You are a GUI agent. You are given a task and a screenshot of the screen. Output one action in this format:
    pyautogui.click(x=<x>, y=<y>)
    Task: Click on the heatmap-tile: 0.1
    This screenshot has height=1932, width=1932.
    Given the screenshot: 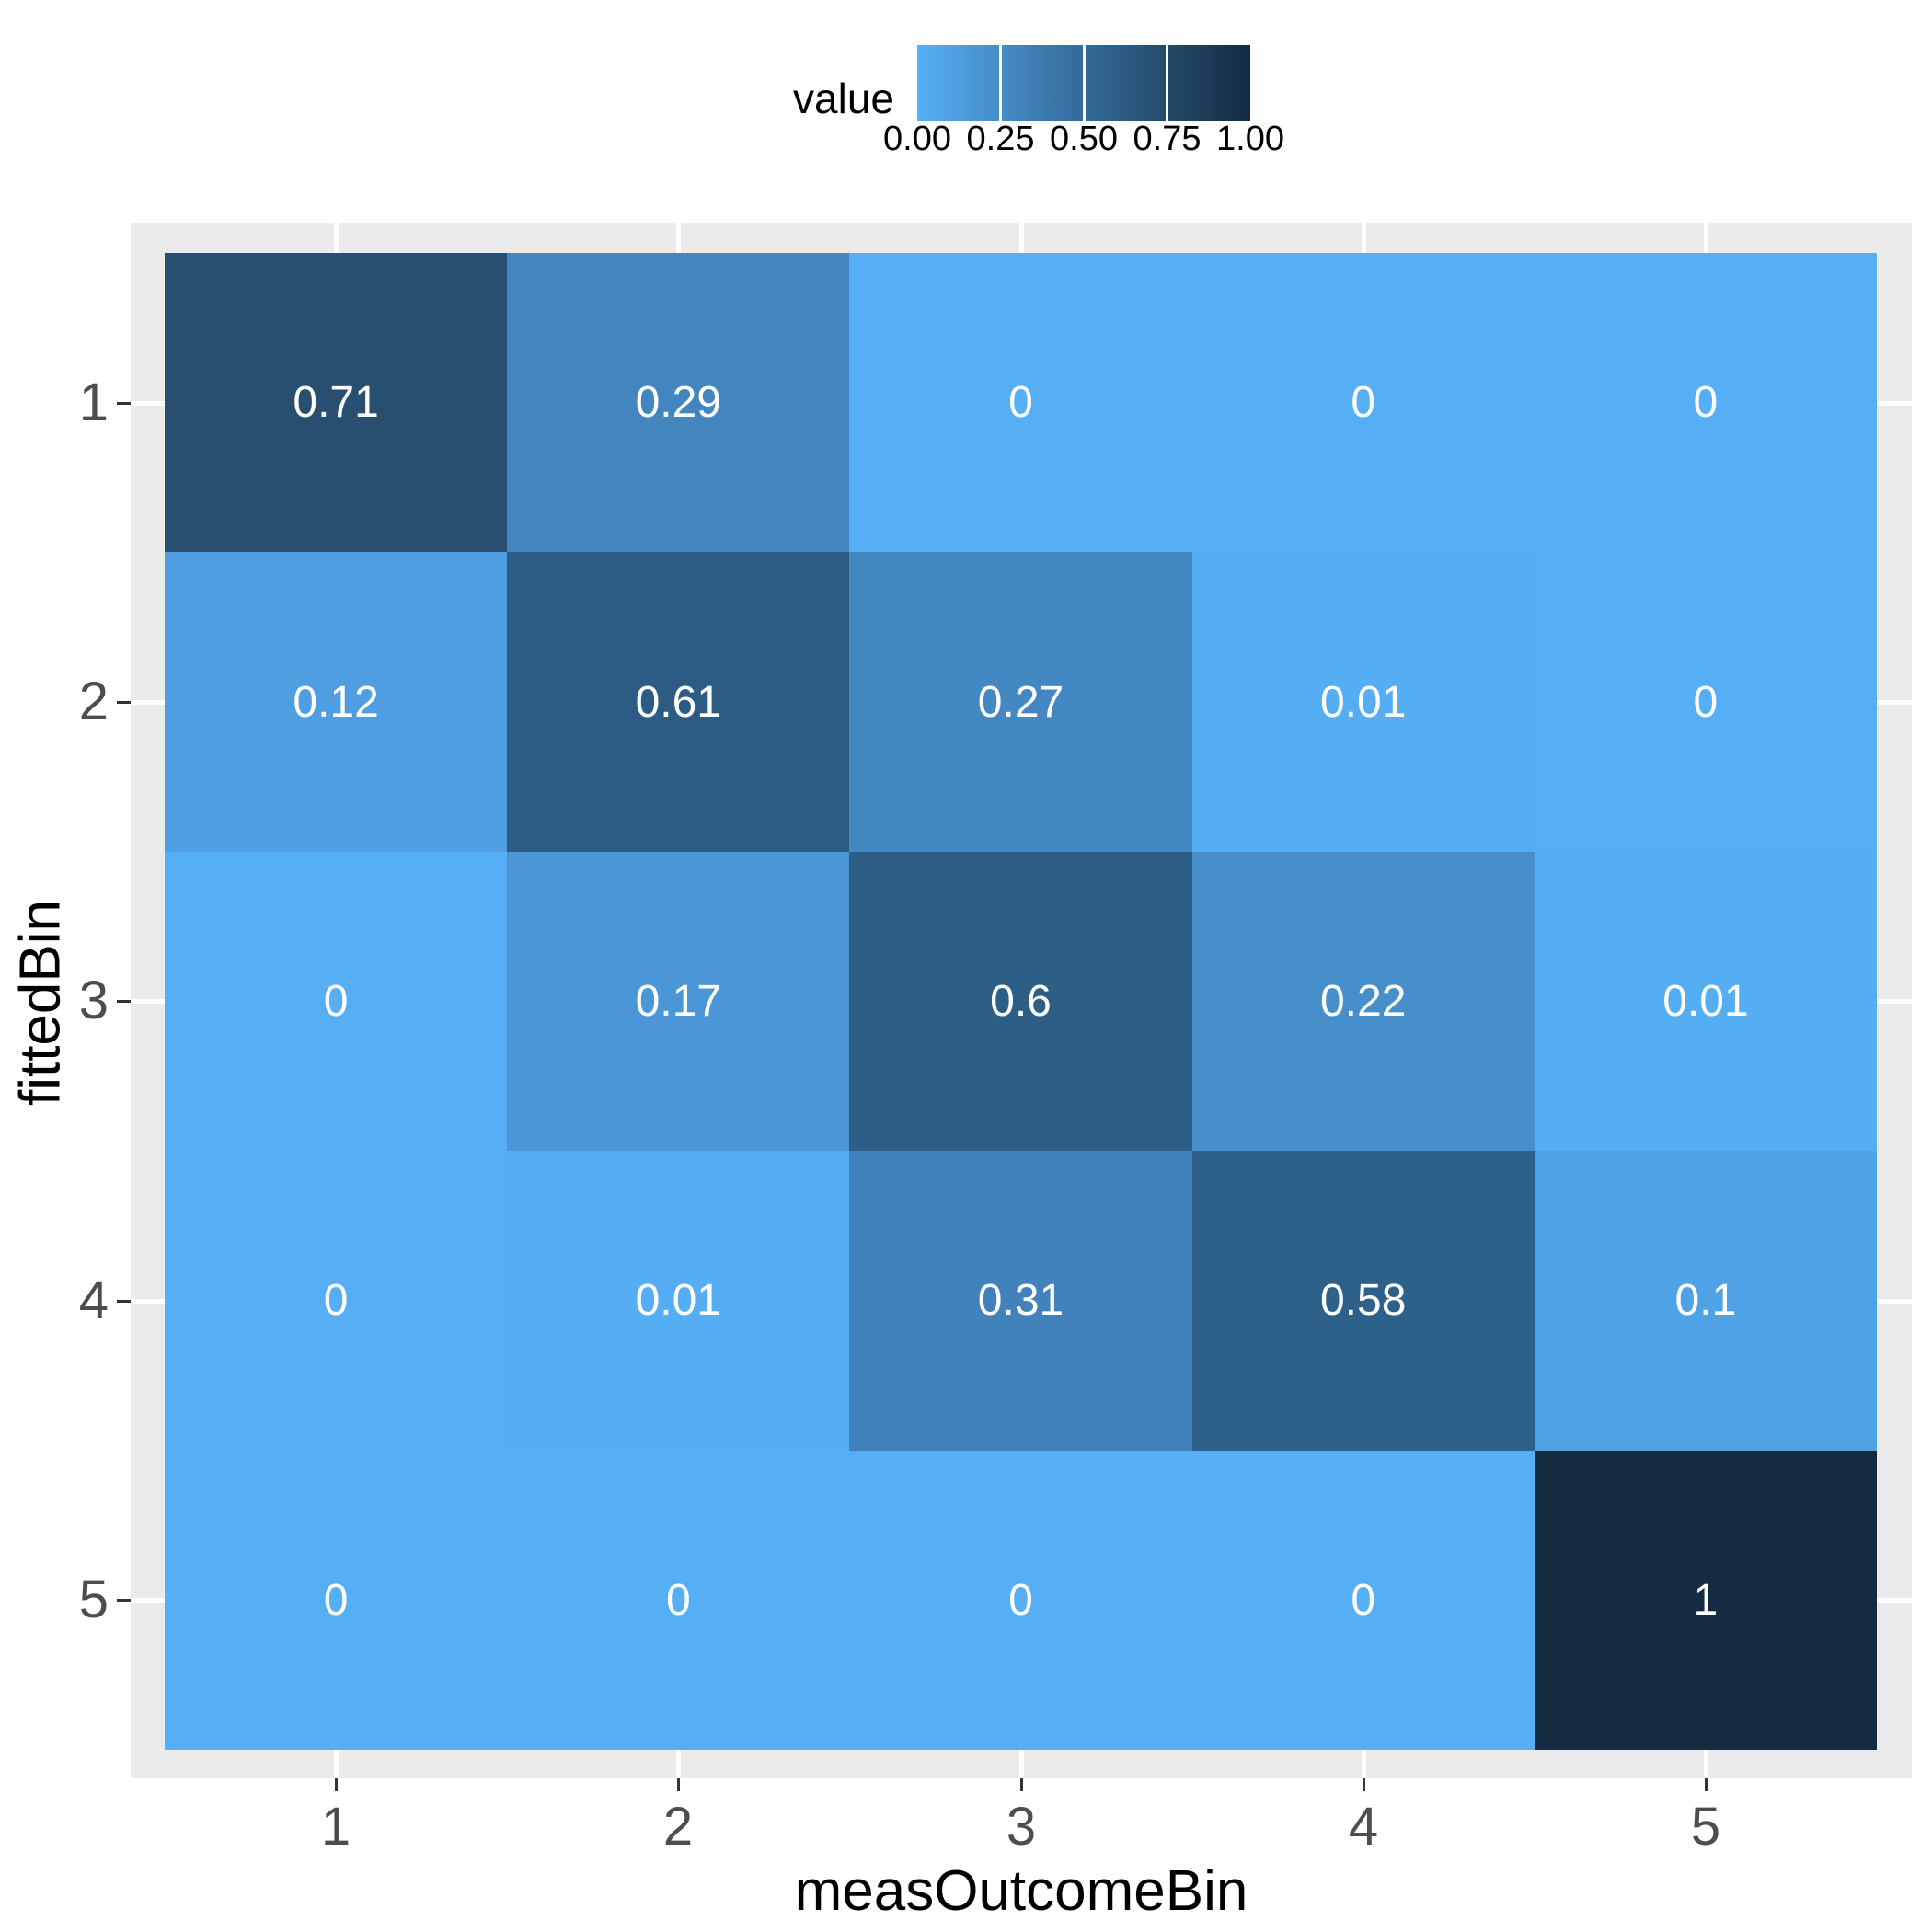 What is the action you would take?
    pyautogui.click(x=1705, y=1301)
    